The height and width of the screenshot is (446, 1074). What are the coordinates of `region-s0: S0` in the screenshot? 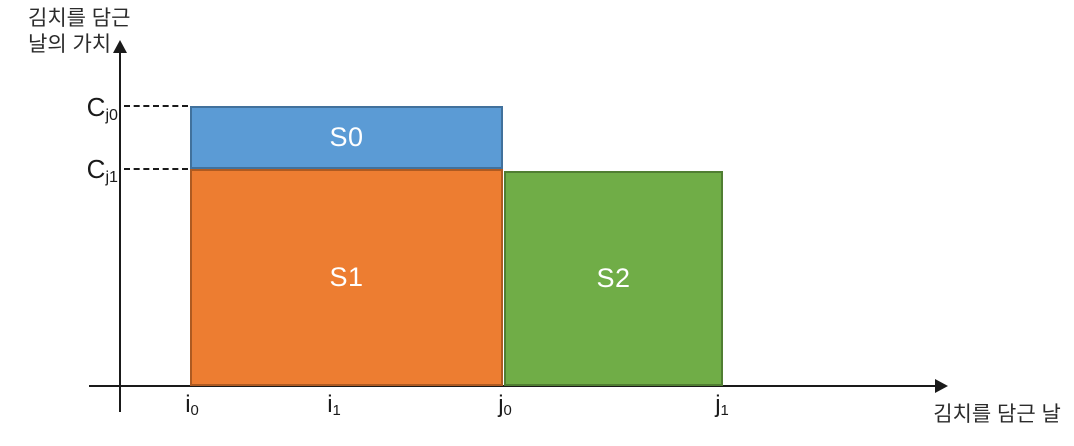 It's located at (346, 137).